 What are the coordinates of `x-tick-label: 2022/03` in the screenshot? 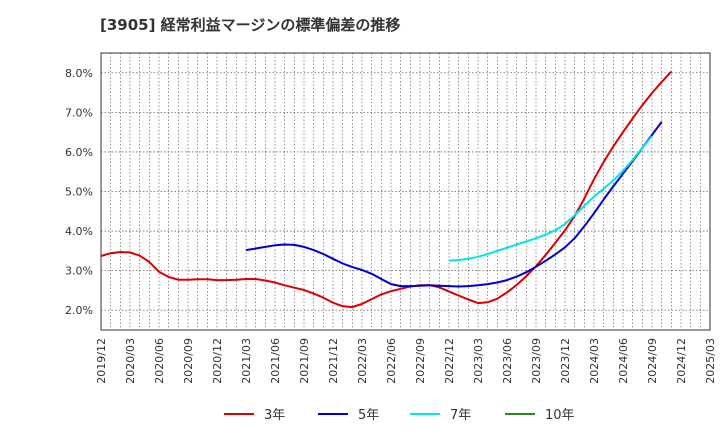 It's located at (362, 361).